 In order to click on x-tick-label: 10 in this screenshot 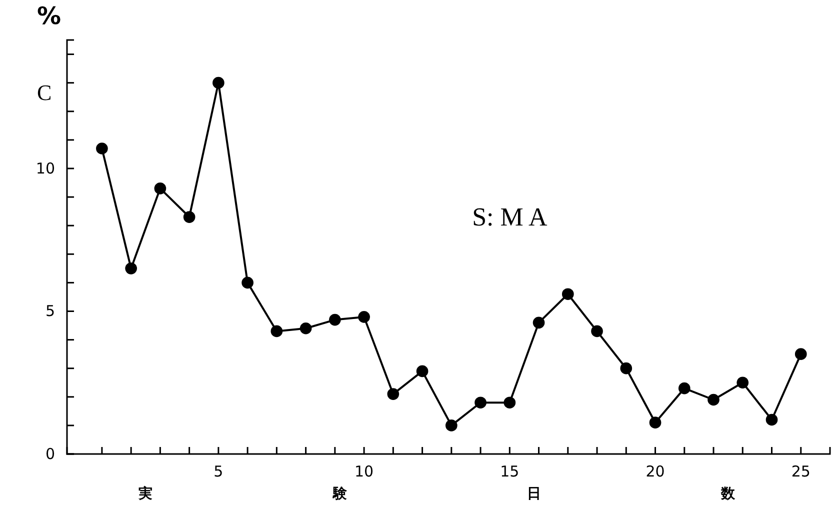, I will do `click(364, 471)`.